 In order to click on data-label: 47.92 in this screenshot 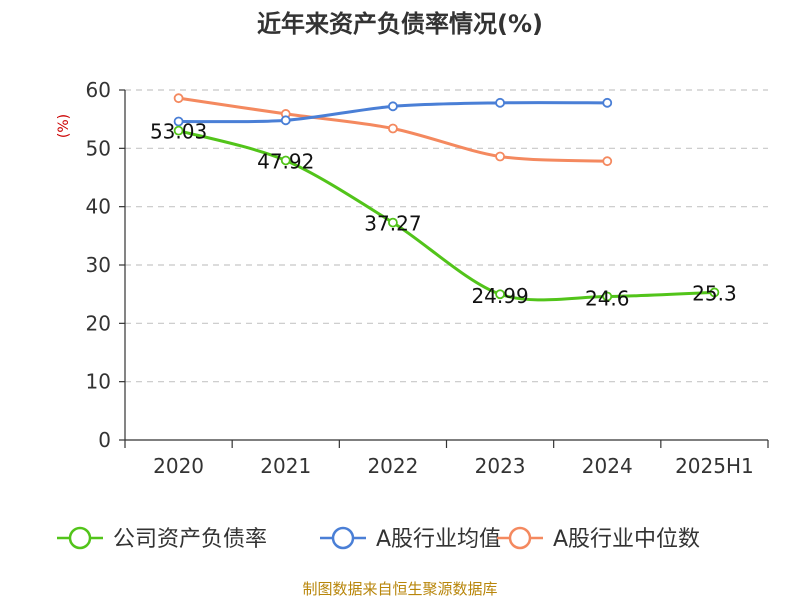, I will do `click(285, 161)`.